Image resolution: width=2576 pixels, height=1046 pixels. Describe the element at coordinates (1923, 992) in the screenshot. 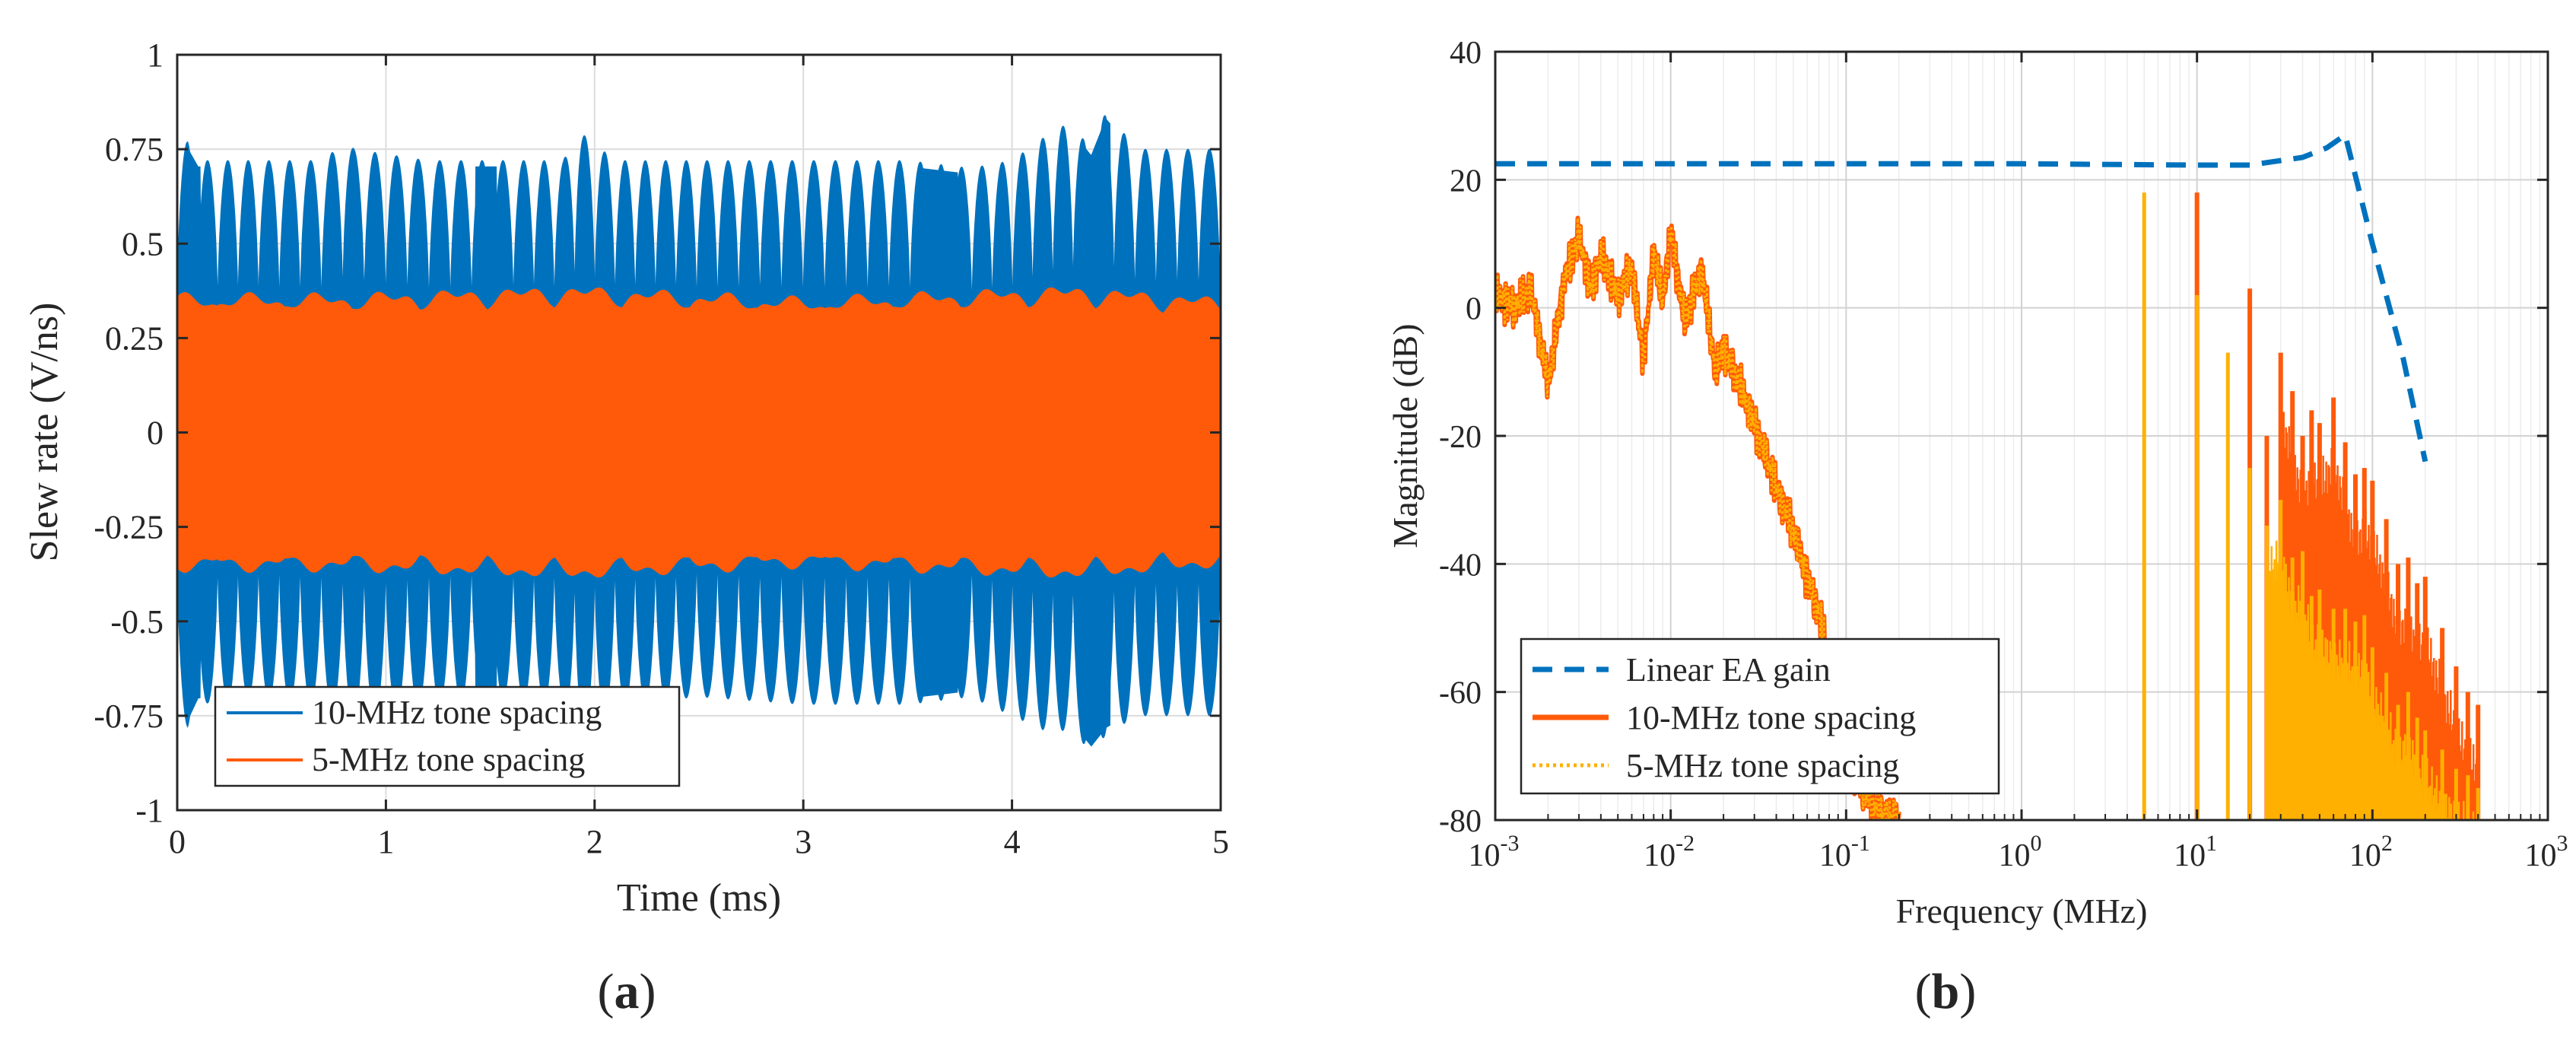

I see `panel-paren-open-b: (` at that location.